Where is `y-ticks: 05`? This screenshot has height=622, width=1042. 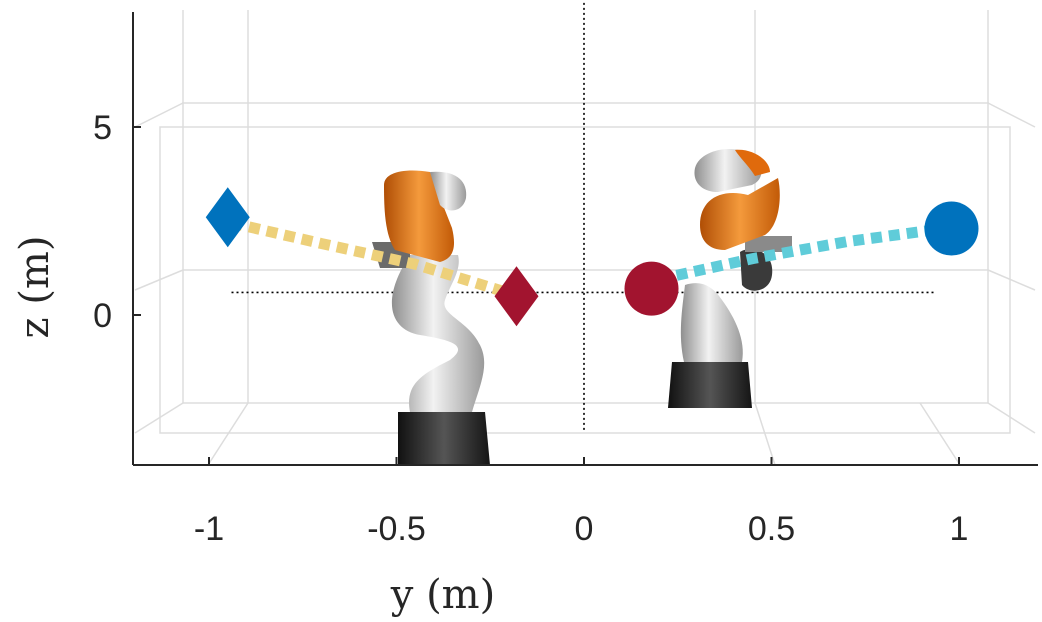 y-ticks: 05 is located at coordinates (117, 222).